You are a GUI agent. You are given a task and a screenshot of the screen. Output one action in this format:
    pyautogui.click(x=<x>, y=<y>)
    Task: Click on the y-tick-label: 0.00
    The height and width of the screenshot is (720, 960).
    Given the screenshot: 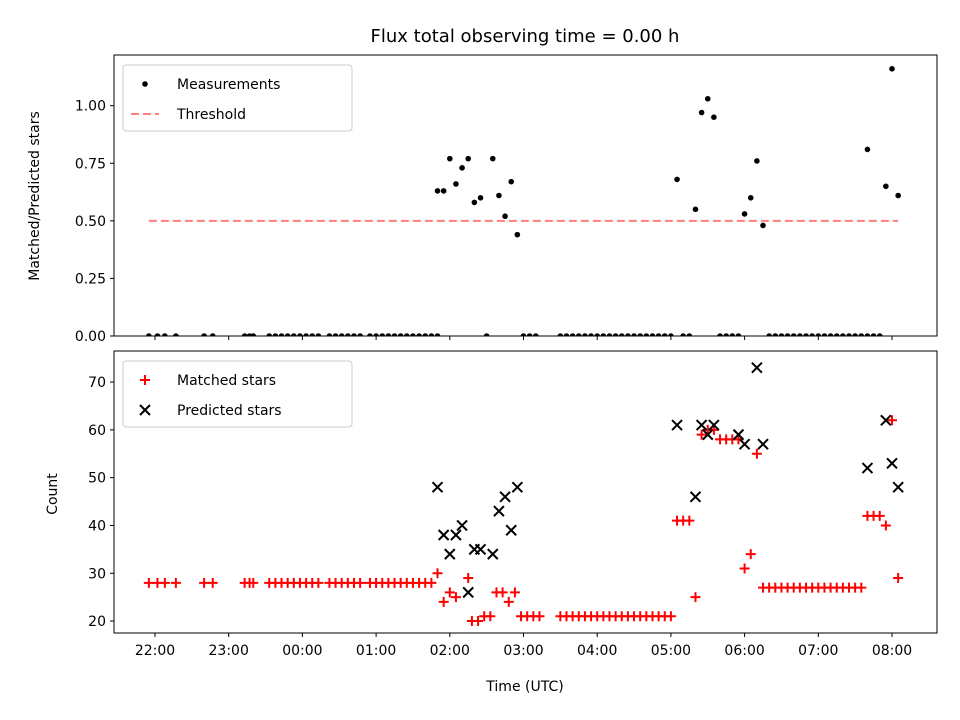 What is the action you would take?
    pyautogui.click(x=90, y=337)
    